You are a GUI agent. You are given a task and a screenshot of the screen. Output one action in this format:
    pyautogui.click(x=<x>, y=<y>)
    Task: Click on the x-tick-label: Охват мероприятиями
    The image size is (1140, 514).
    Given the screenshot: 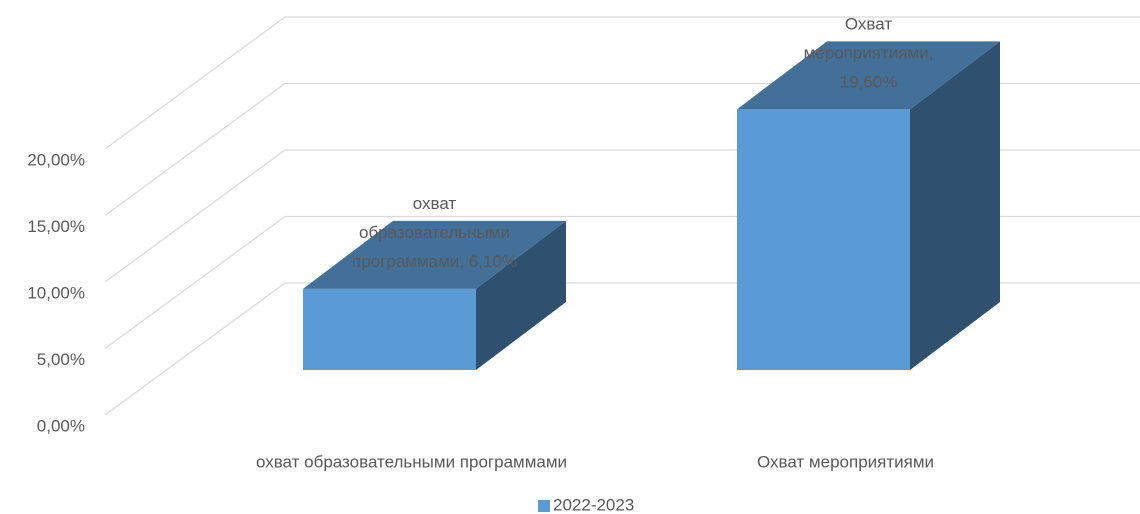 What is the action you would take?
    pyautogui.click(x=845, y=461)
    